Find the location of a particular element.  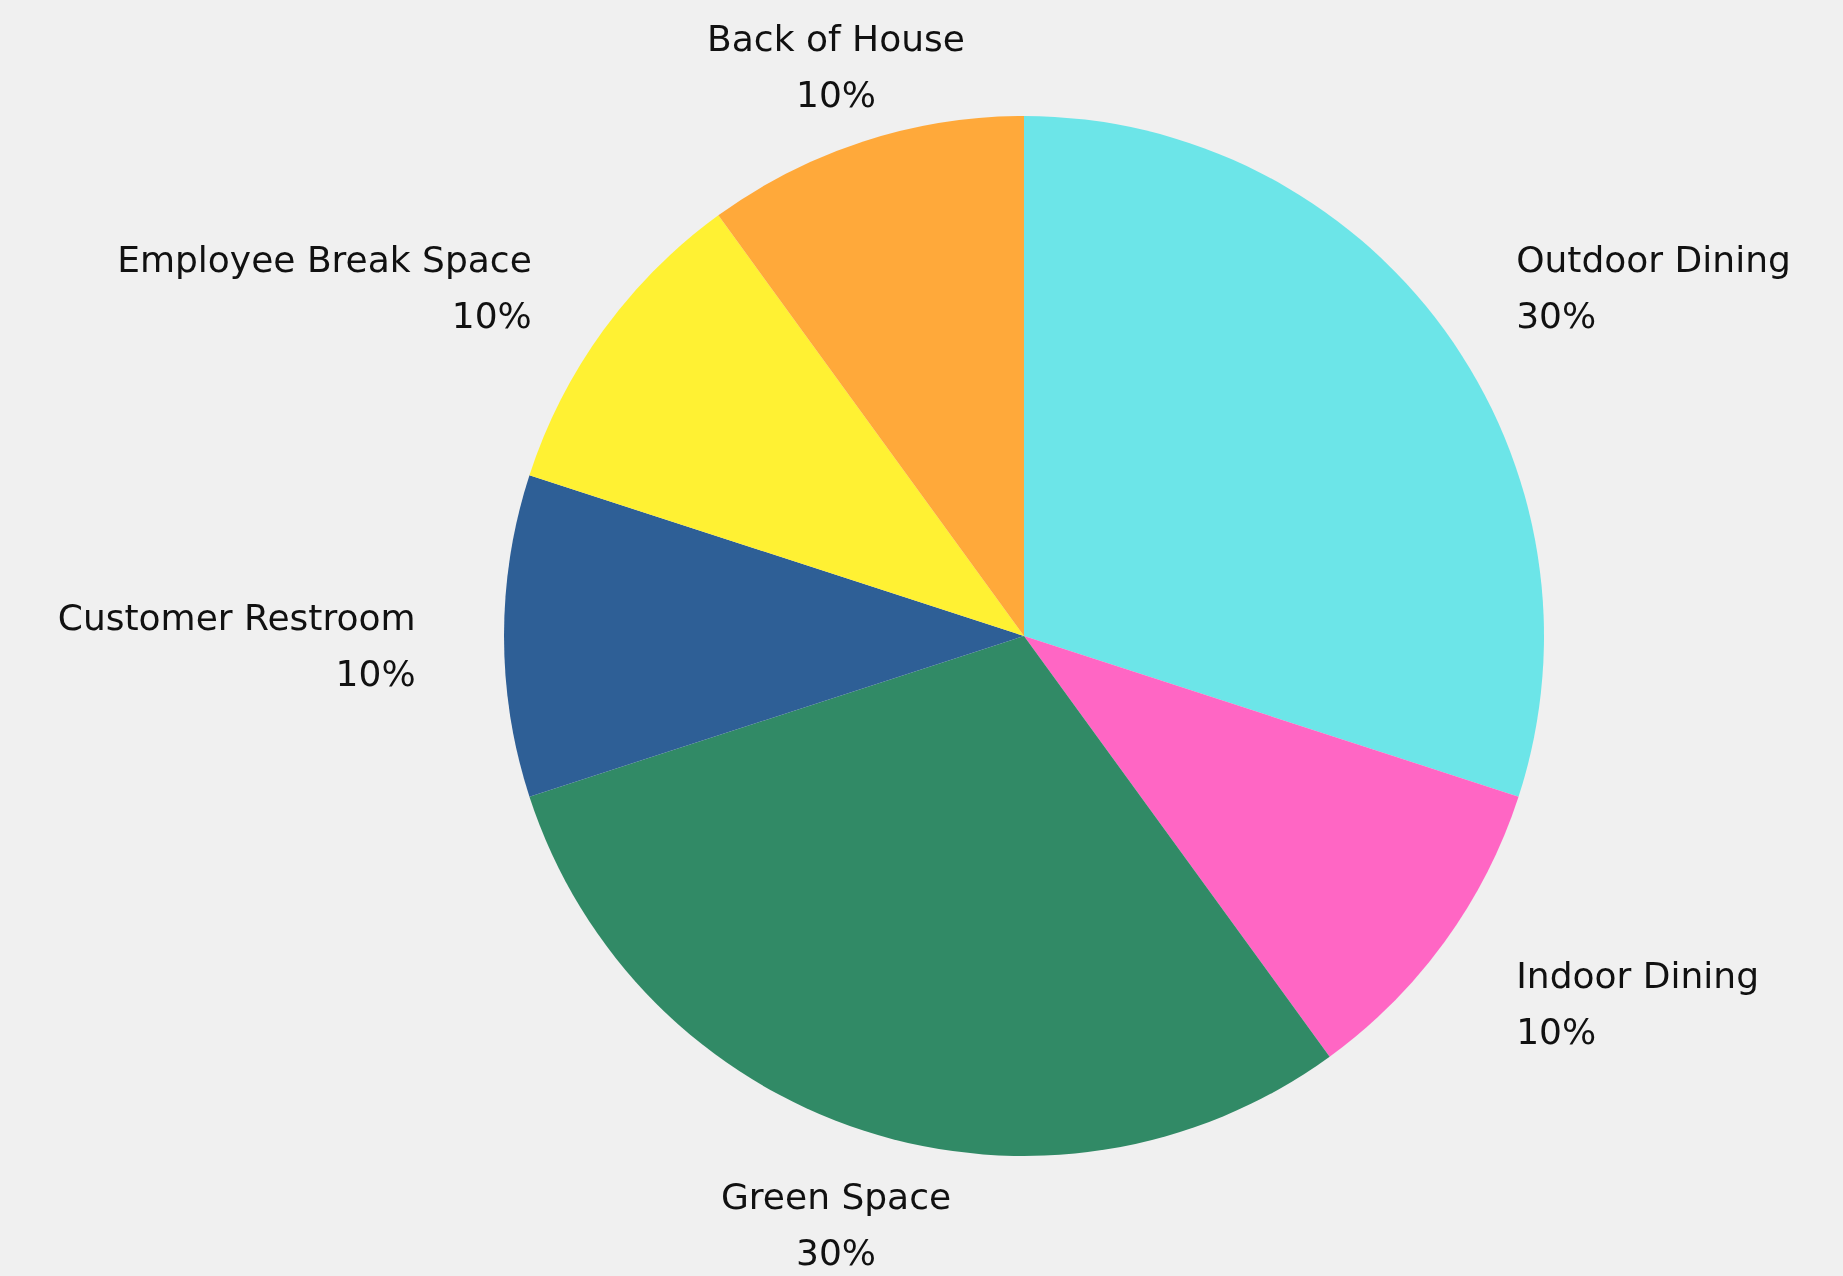

slice-label: Back of House is located at coordinates (836, 39).